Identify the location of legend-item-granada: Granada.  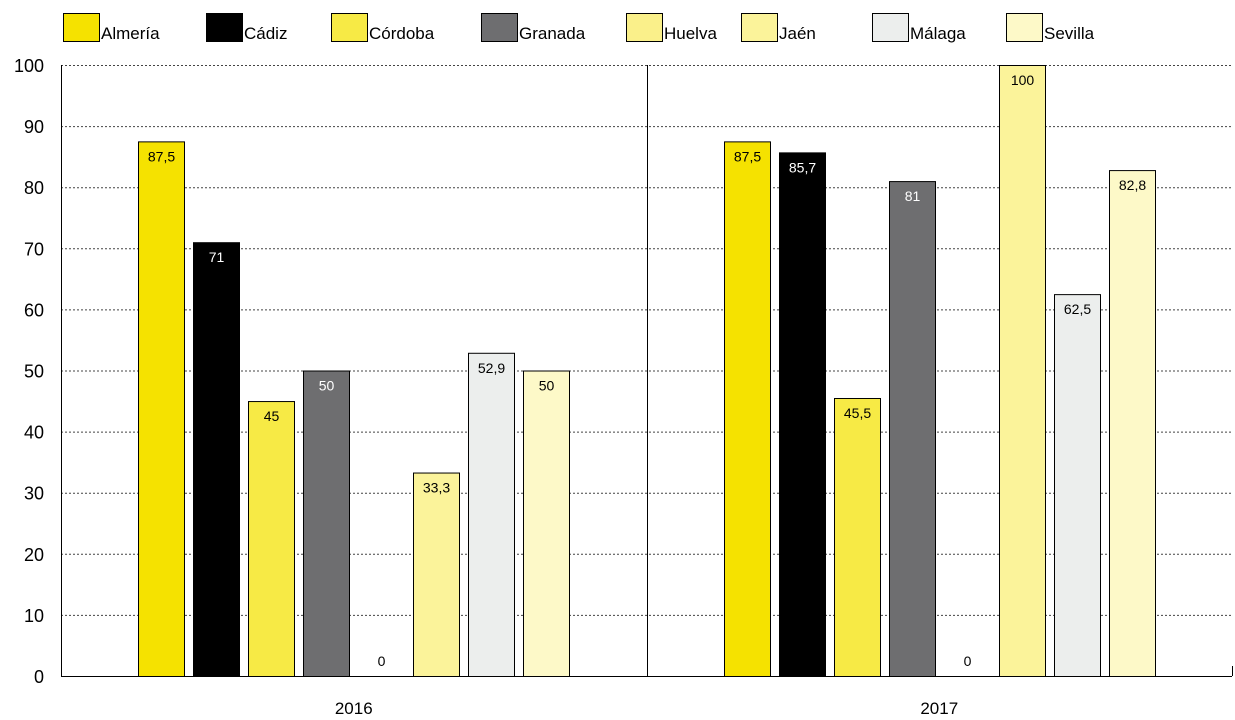
(533, 28).